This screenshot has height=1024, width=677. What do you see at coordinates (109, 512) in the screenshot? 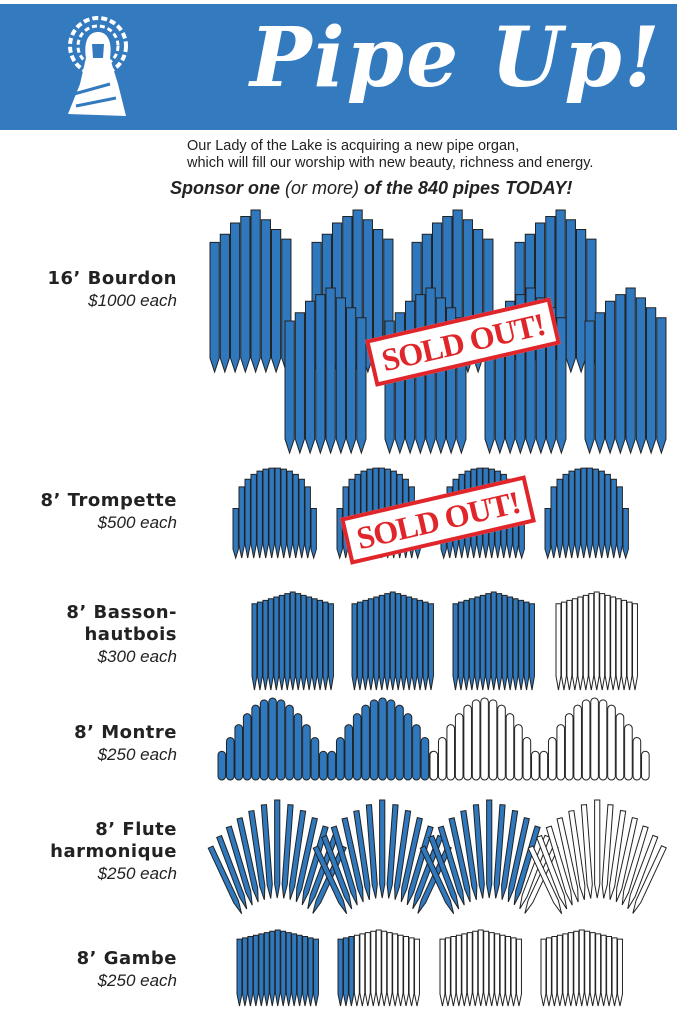
I see `rank-label-trompette: 8’ Trompette $500 each` at bounding box center [109, 512].